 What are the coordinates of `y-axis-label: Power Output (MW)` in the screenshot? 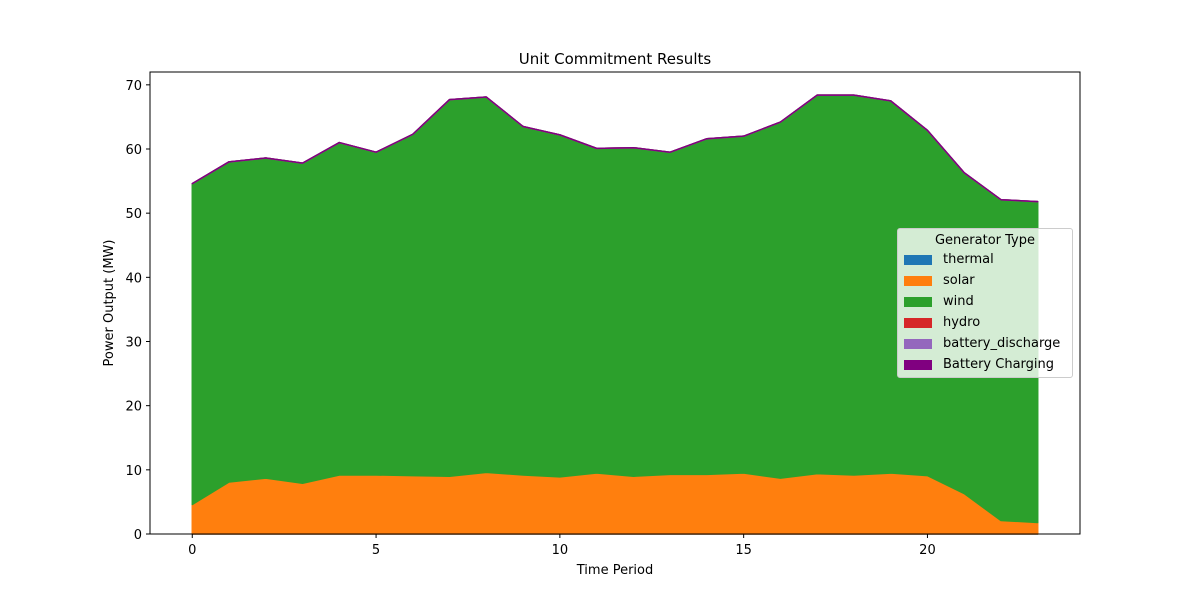 It's located at (109, 303).